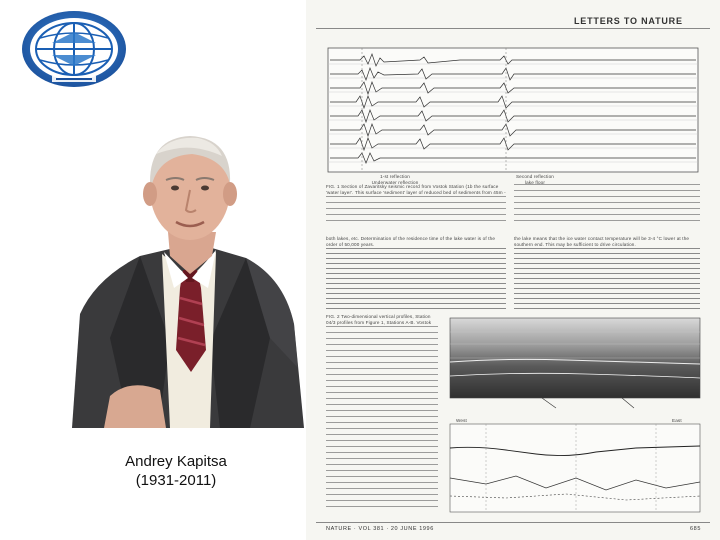 The height and width of the screenshot is (540, 720). I want to click on figure-2-label-west: West, so click(461, 420).